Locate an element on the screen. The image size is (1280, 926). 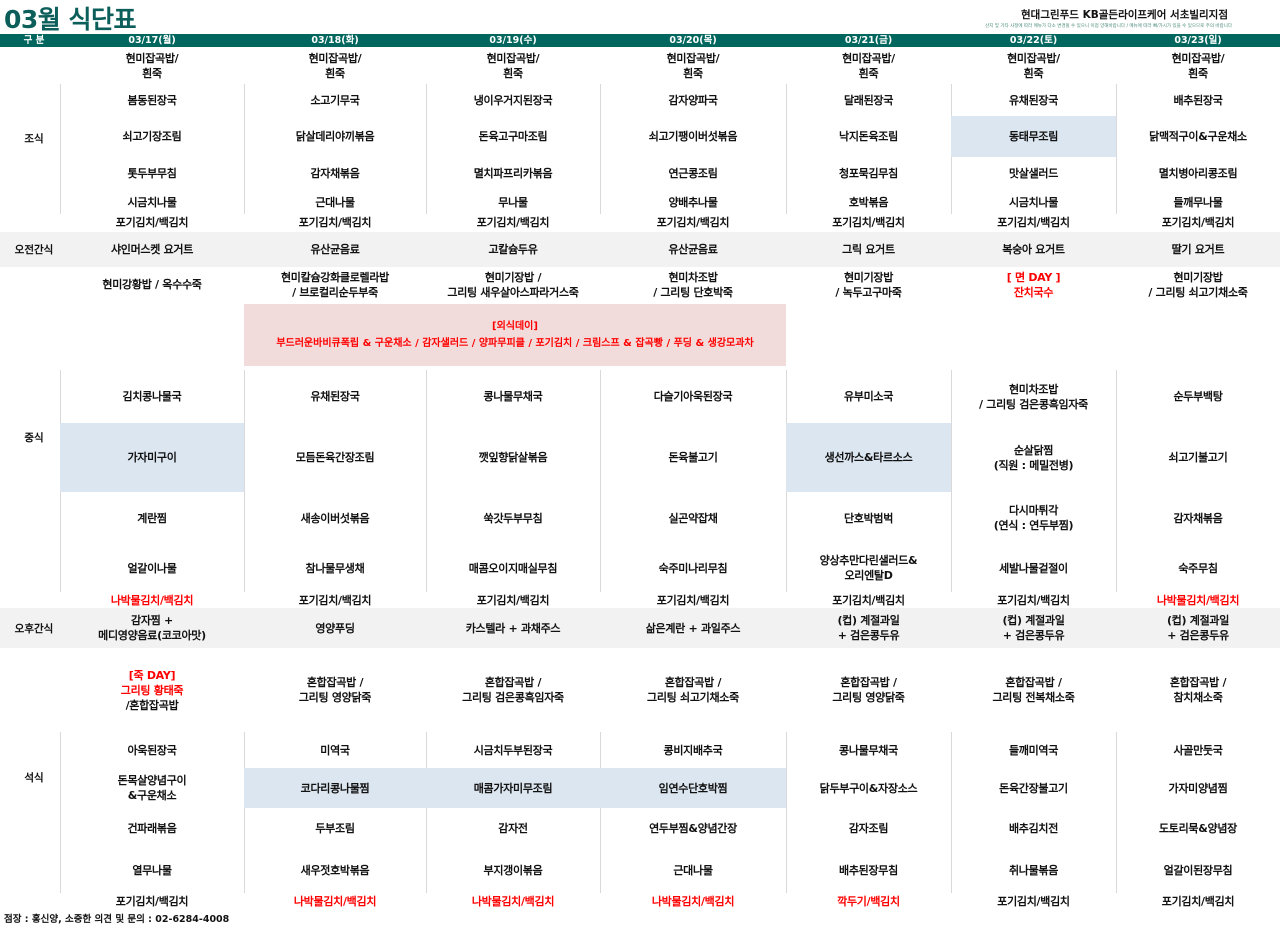
dinner-rice: 혼합잡곡밥 / 그리팅 전복채소죽 is located at coordinates (1033, 690).